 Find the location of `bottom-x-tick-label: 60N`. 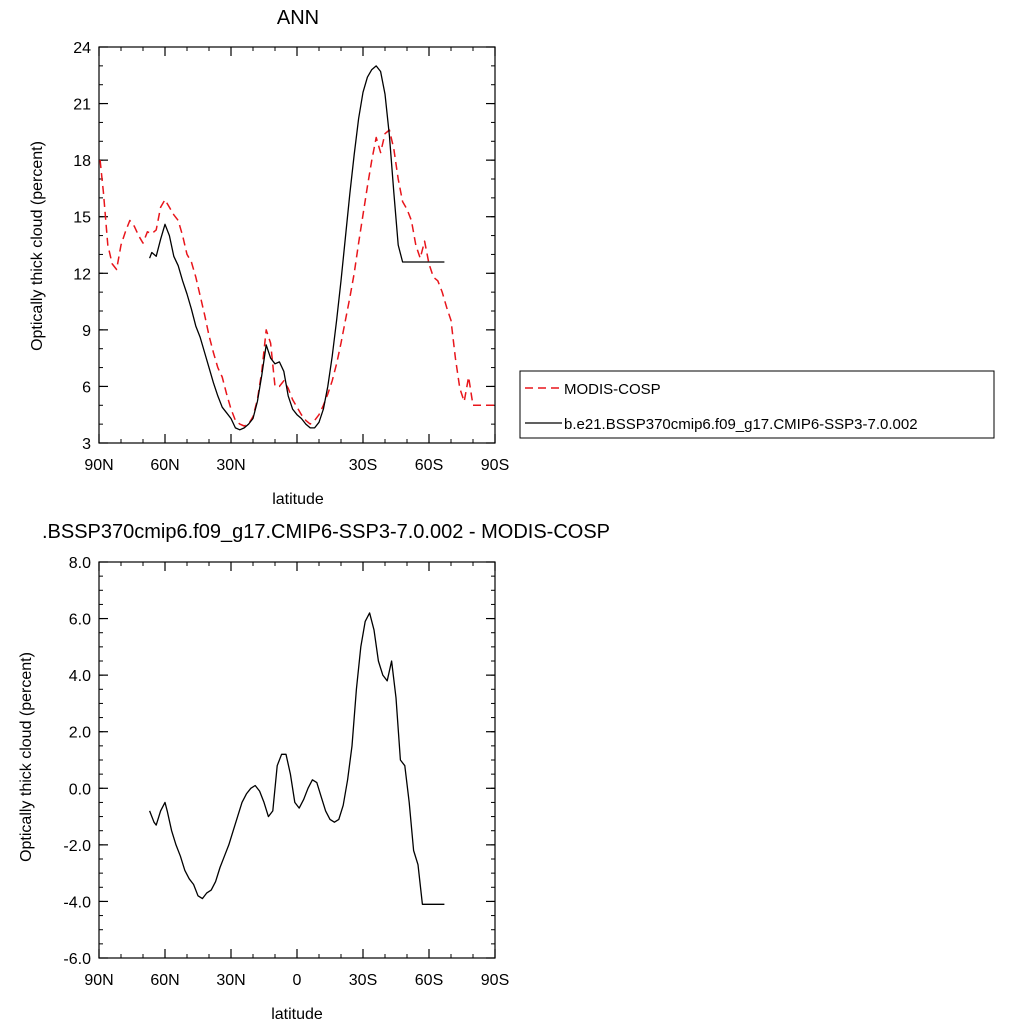

bottom-x-tick-label: 60N is located at coordinates (164, 980).